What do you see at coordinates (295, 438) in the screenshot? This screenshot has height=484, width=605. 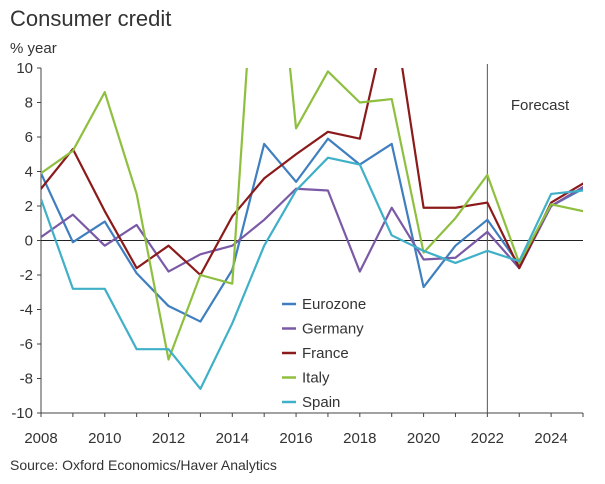 I see `x-tick-label: 2016` at bounding box center [295, 438].